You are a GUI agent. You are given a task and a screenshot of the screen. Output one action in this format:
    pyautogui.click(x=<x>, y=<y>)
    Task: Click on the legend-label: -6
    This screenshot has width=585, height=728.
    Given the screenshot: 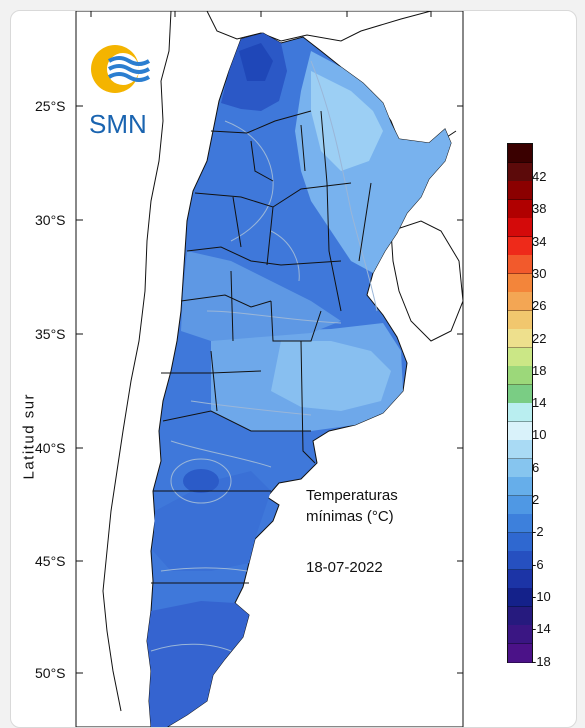 What is the action you would take?
    pyautogui.click(x=538, y=564)
    